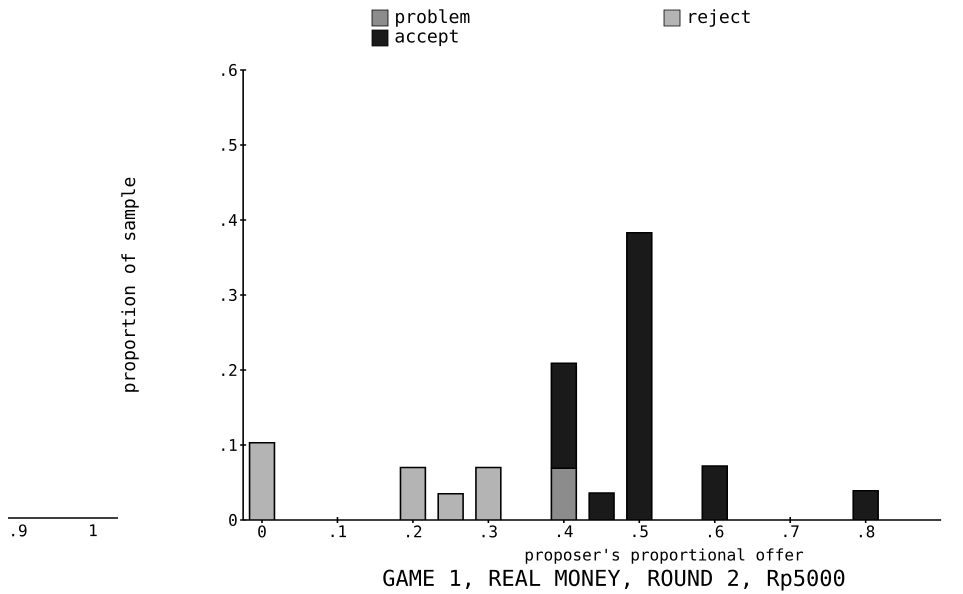 The width and height of the screenshot is (963, 594). What do you see at coordinates (613, 580) in the screenshot?
I see `text: GAME 1, REAL MONEY, ROUND 2, Rp5000` at bounding box center [613, 580].